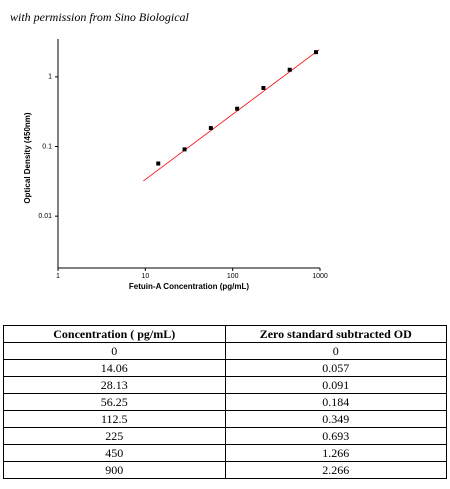 The height and width of the screenshot is (489, 450). I want to click on table-row: 225 0.693, so click(225, 436).